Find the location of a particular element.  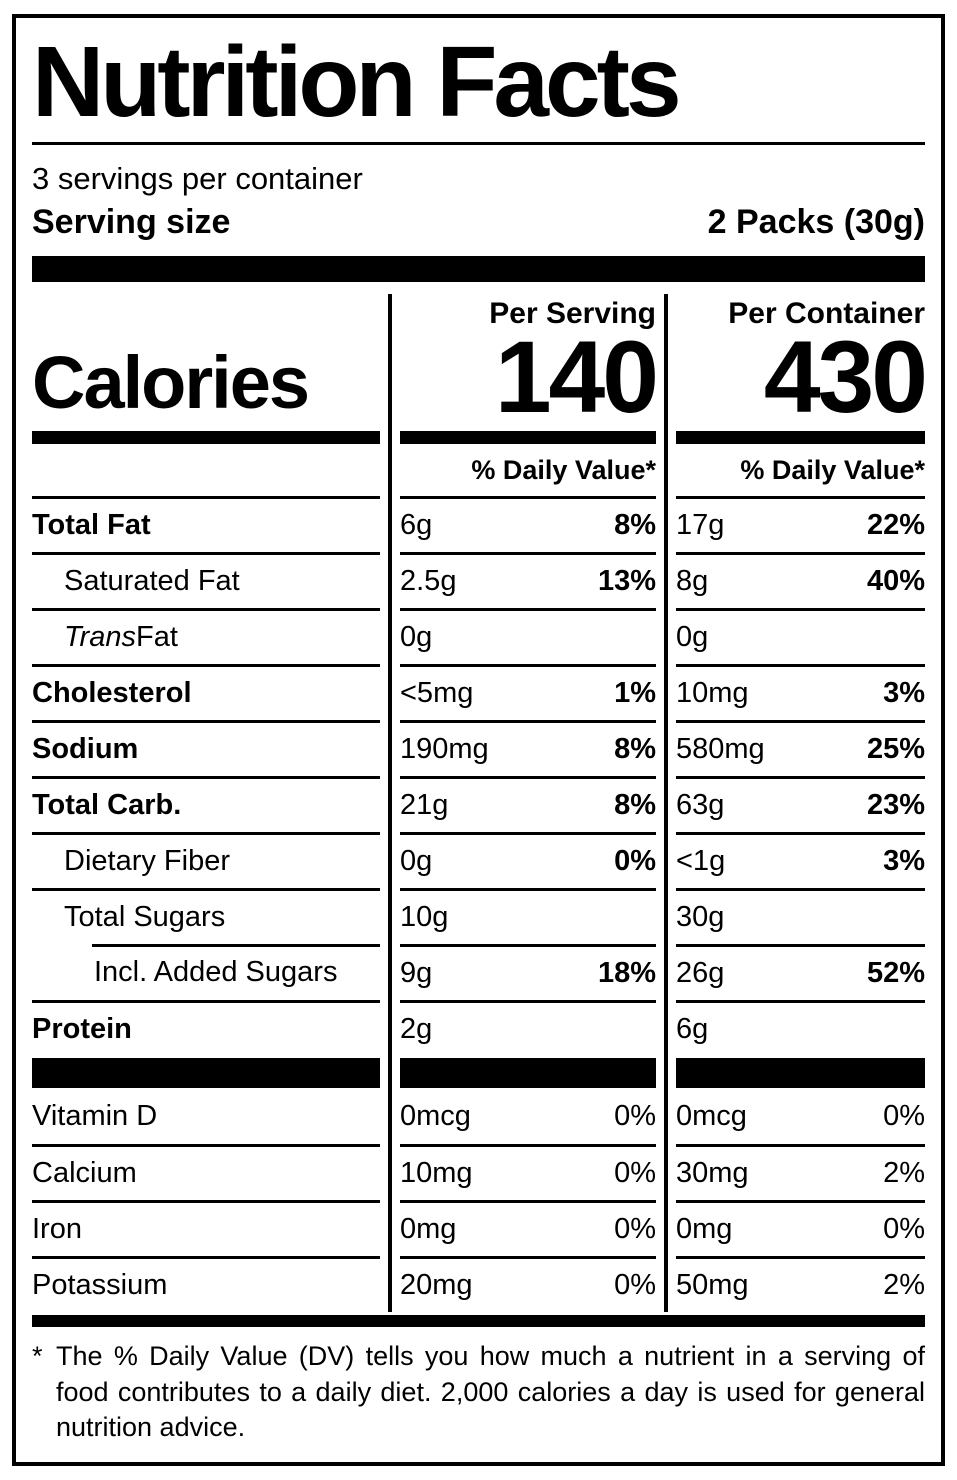

serving-amount: 9g is located at coordinates (416, 973).